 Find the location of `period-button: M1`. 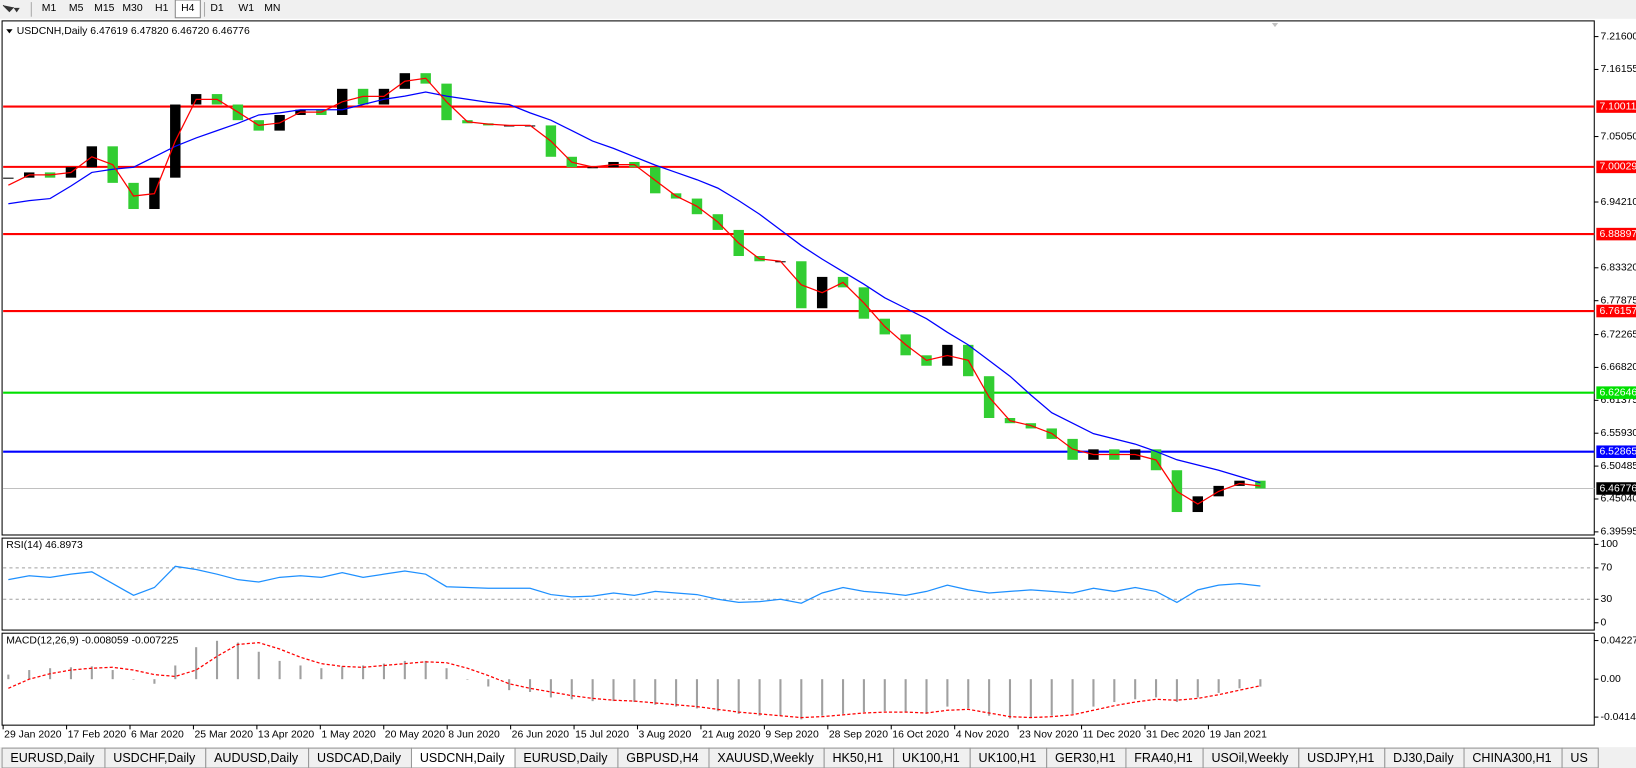

period-button: M1 is located at coordinates (49, 8).